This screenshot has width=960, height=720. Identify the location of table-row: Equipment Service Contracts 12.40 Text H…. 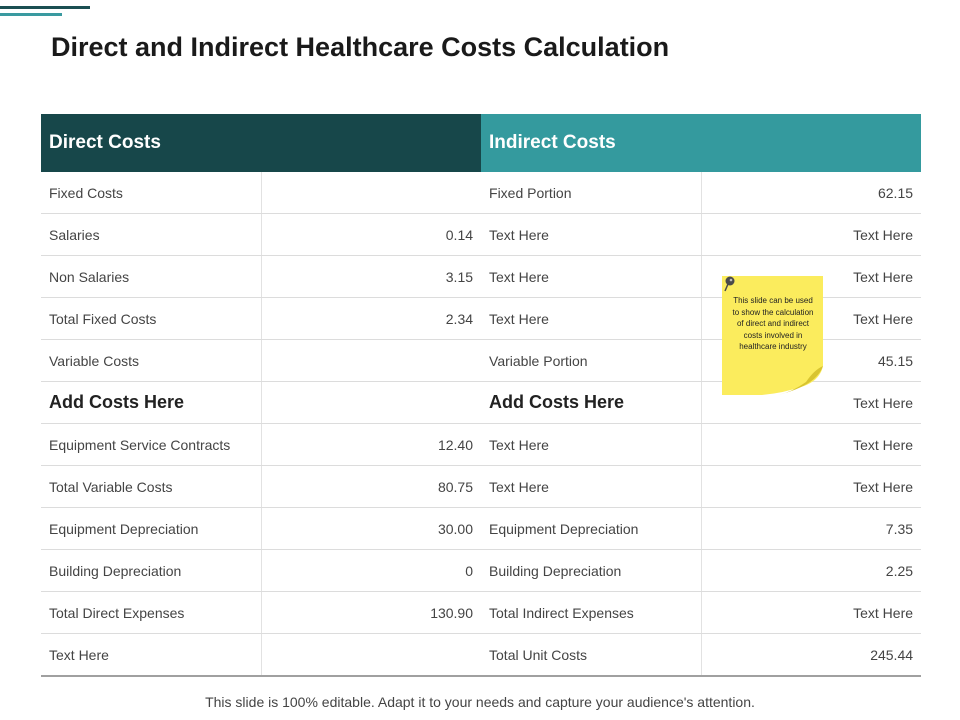
(481, 444).